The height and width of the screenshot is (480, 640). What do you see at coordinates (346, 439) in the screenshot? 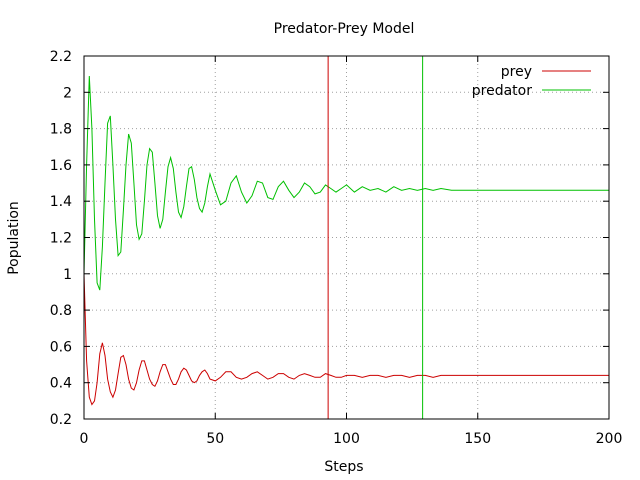
I see `x-tick-label: 100` at bounding box center [346, 439].